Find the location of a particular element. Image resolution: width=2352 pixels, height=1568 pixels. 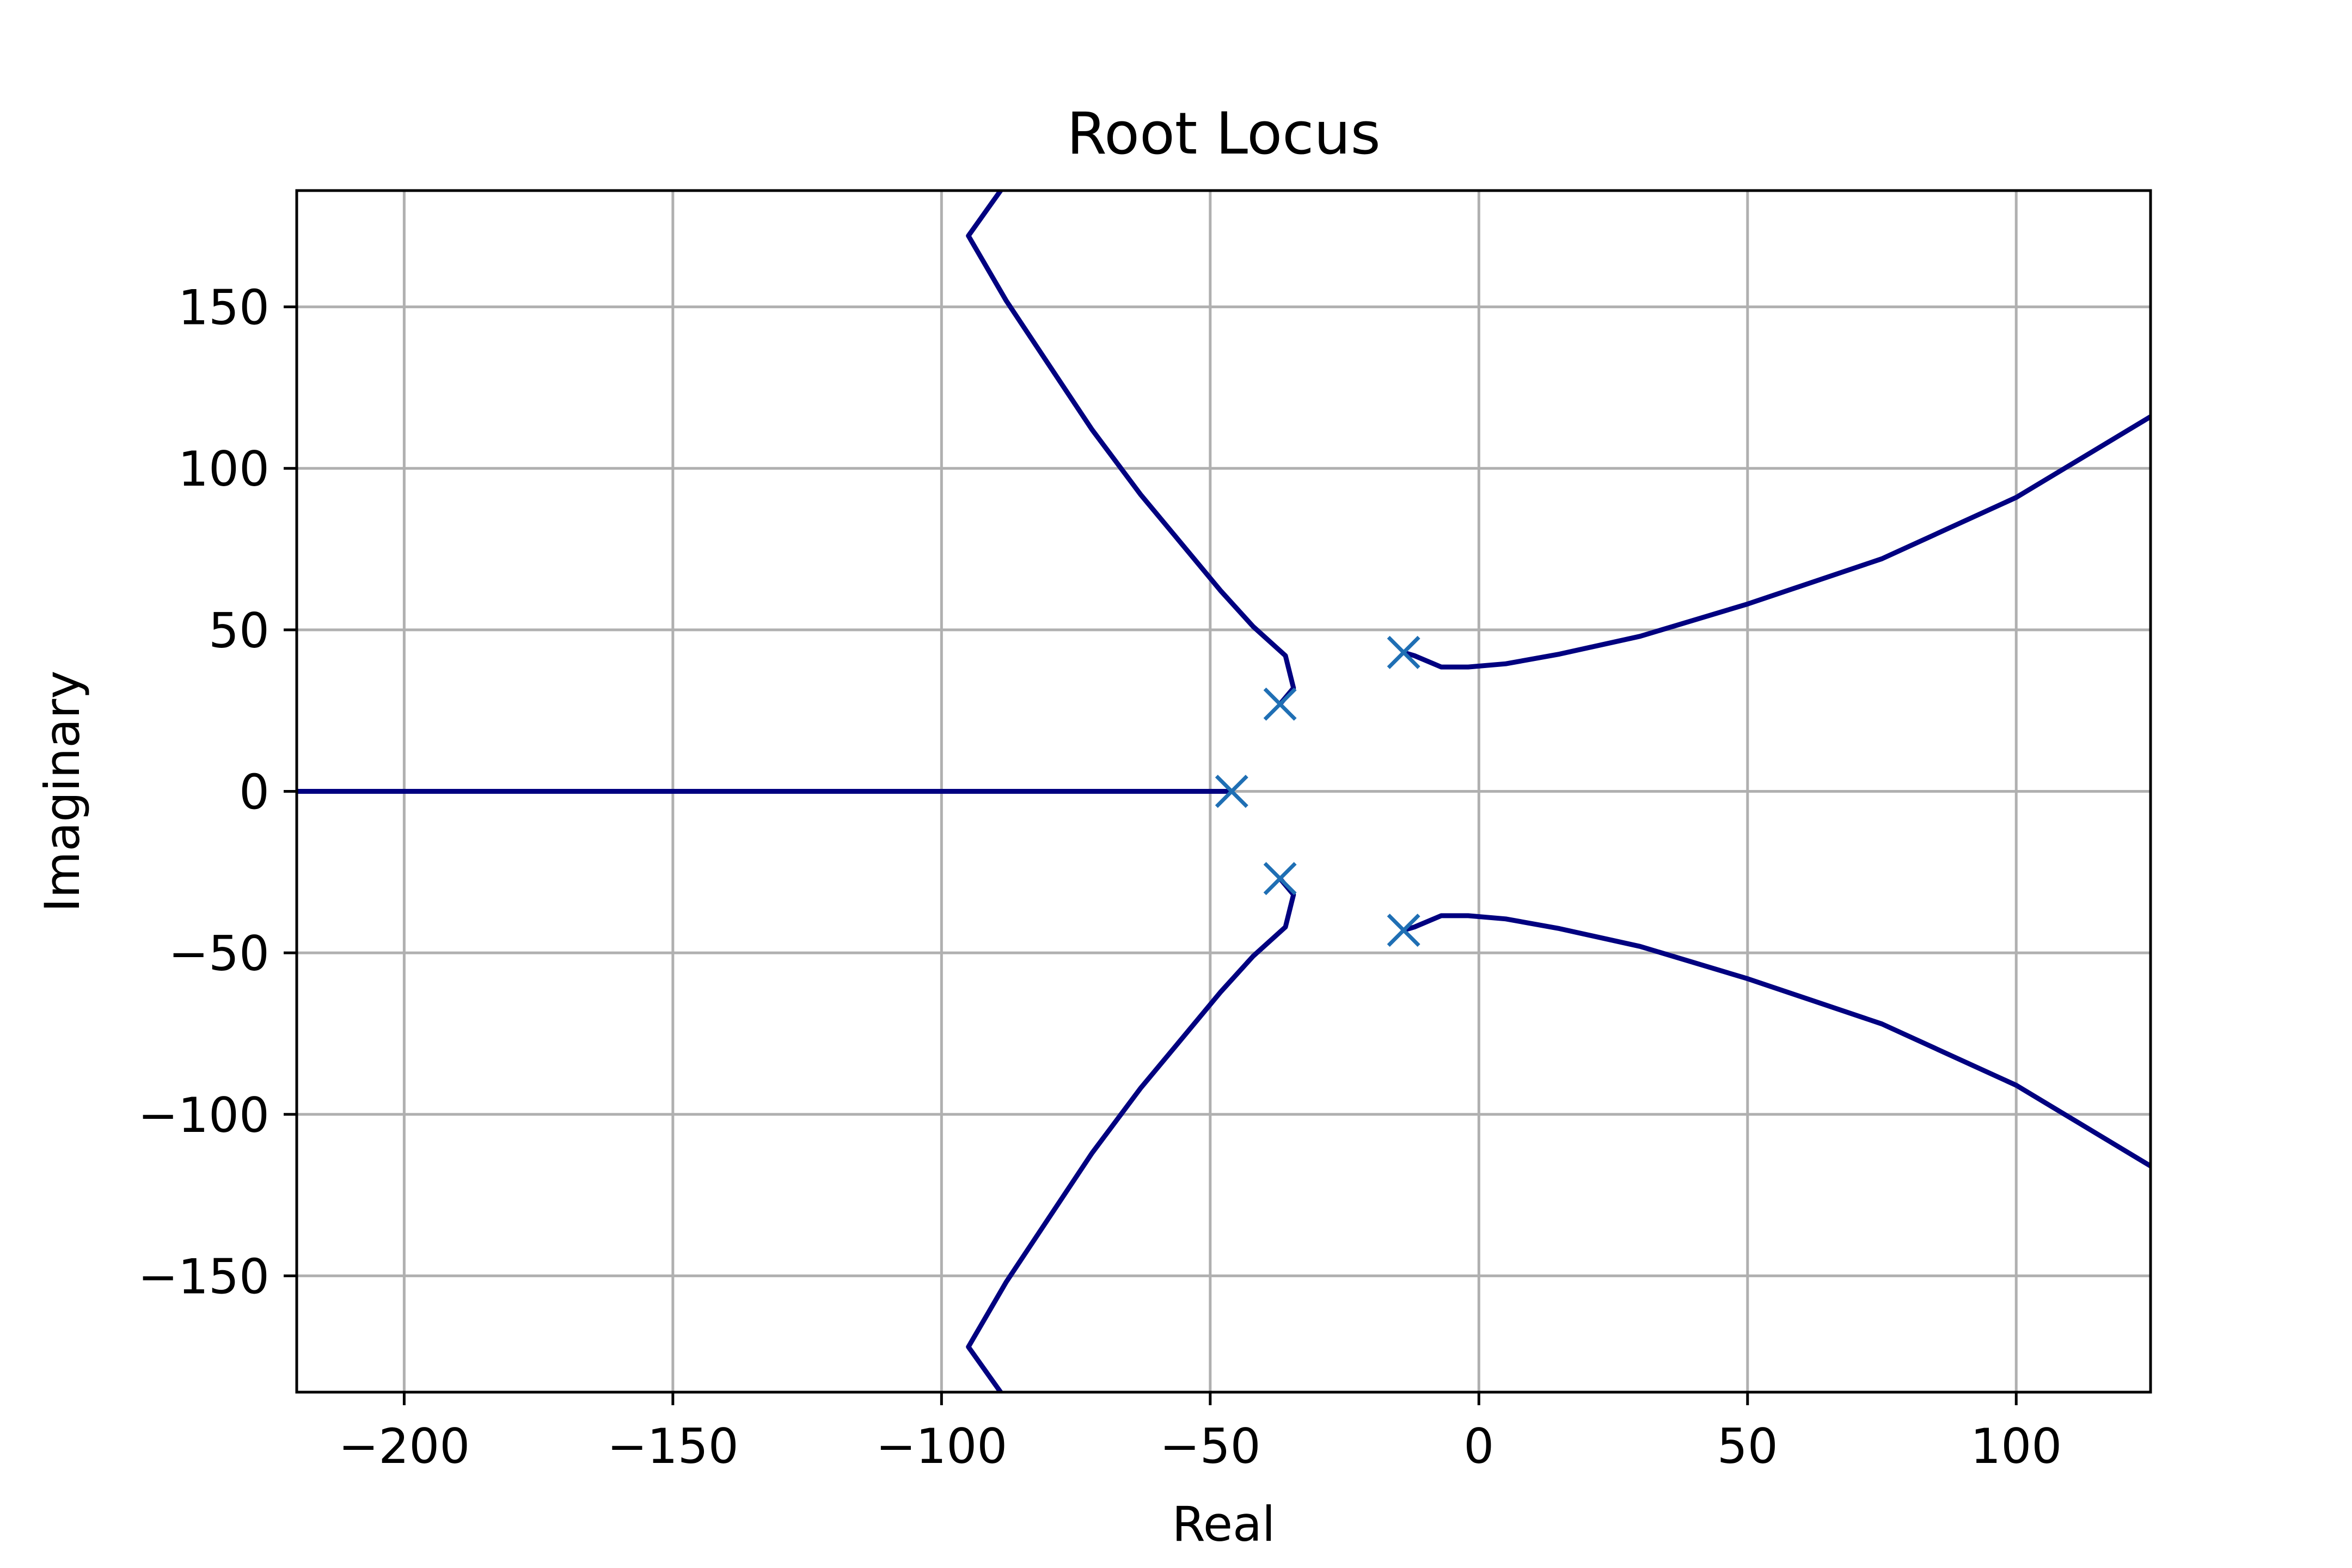

y-axis-label: Imaginary is located at coordinates (62, 791).